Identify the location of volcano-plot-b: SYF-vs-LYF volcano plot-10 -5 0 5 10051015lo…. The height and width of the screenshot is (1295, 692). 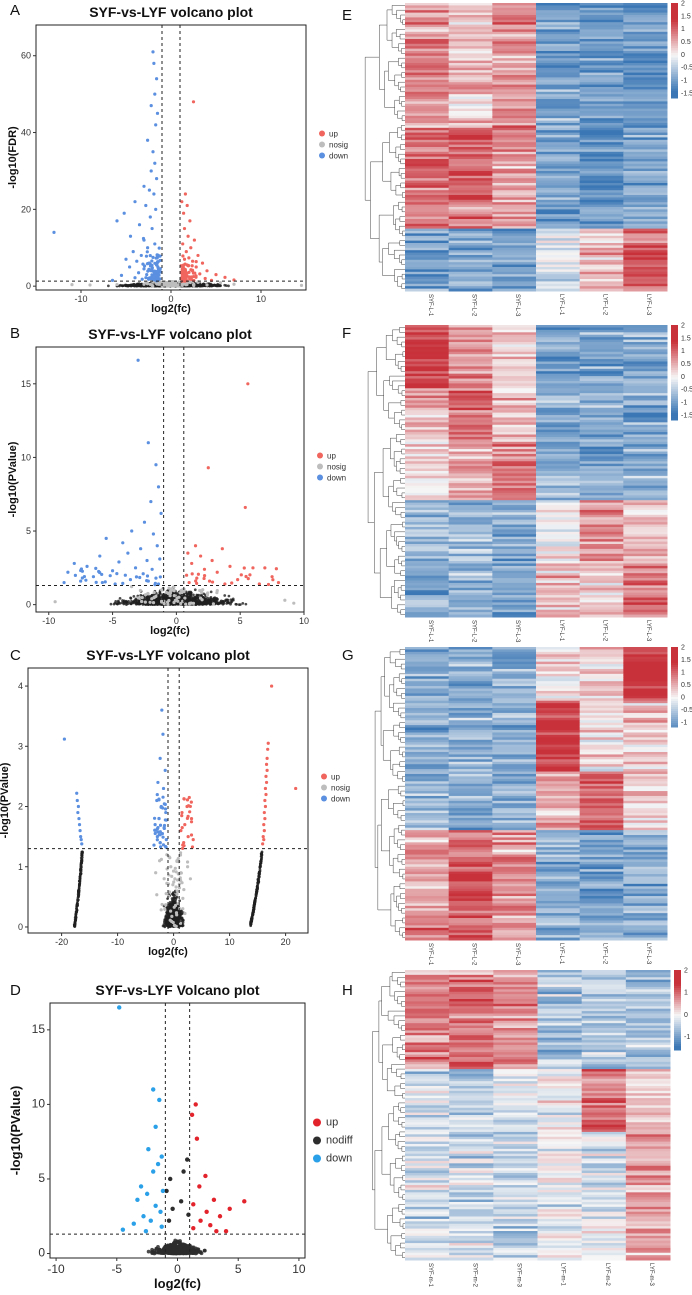
(176, 481).